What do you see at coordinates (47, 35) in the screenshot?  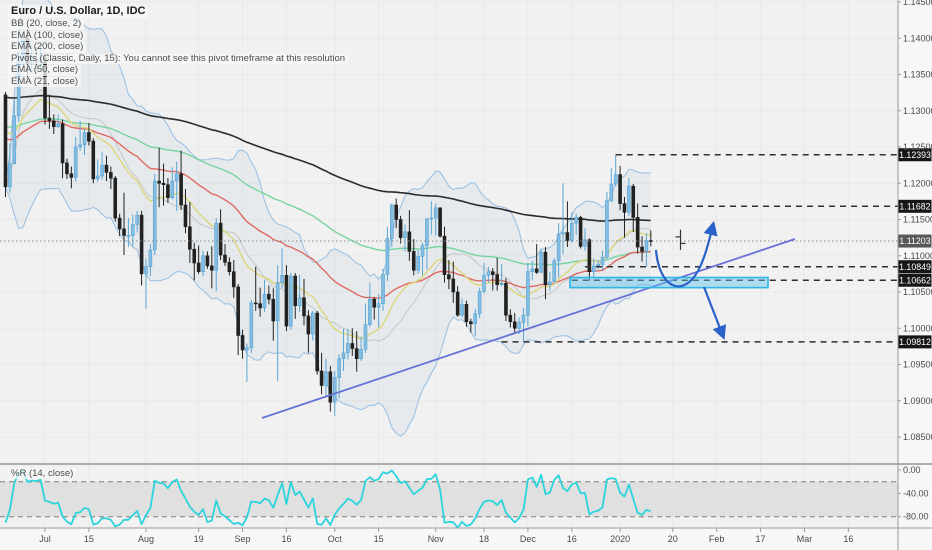 I see `legend-item-ema100: EMA (100, close)` at bounding box center [47, 35].